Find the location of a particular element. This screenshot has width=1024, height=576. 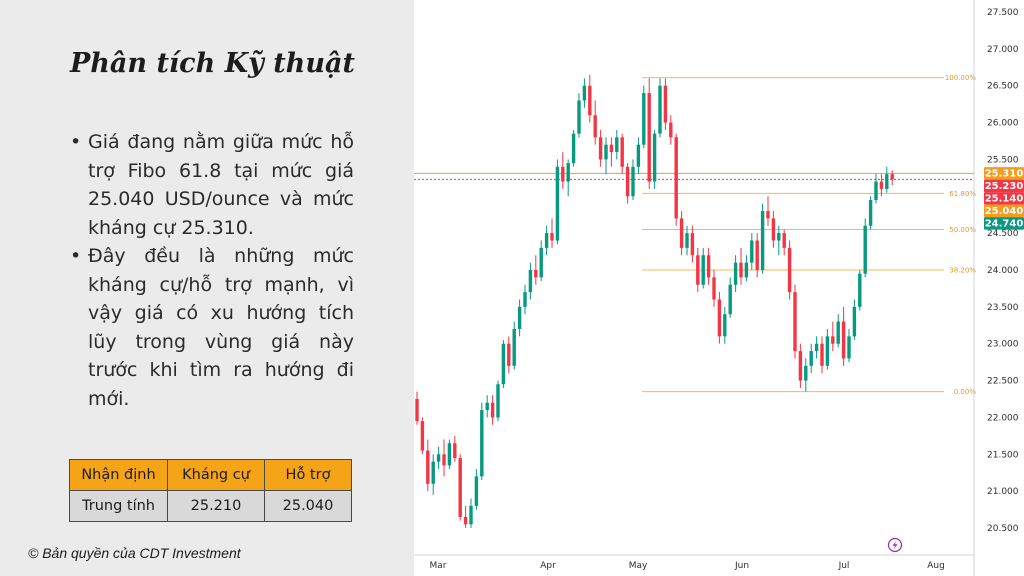

x-tick-label: Mar is located at coordinates (438, 566).